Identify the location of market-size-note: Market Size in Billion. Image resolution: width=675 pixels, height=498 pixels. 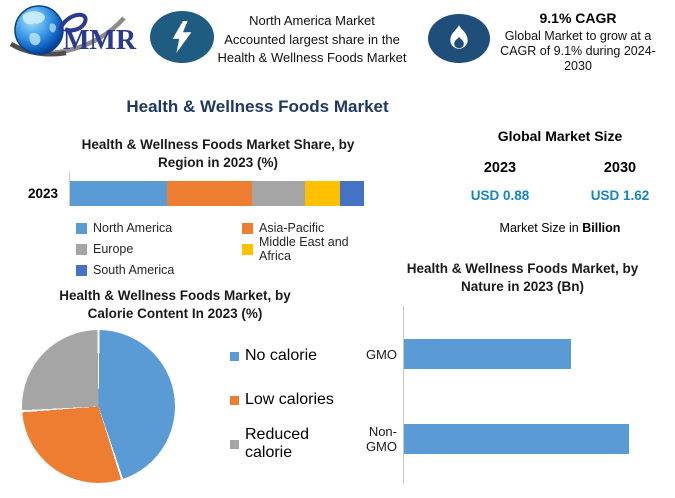
(560, 228).